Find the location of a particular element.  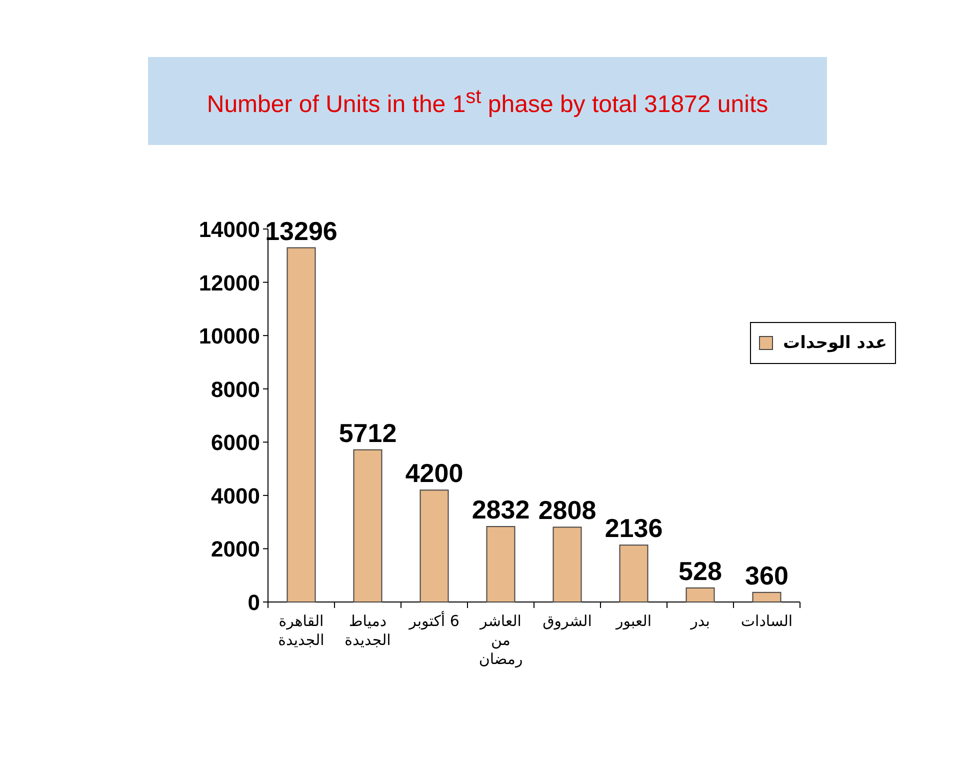

y-tick-label: 8000 is located at coordinates (235, 389).